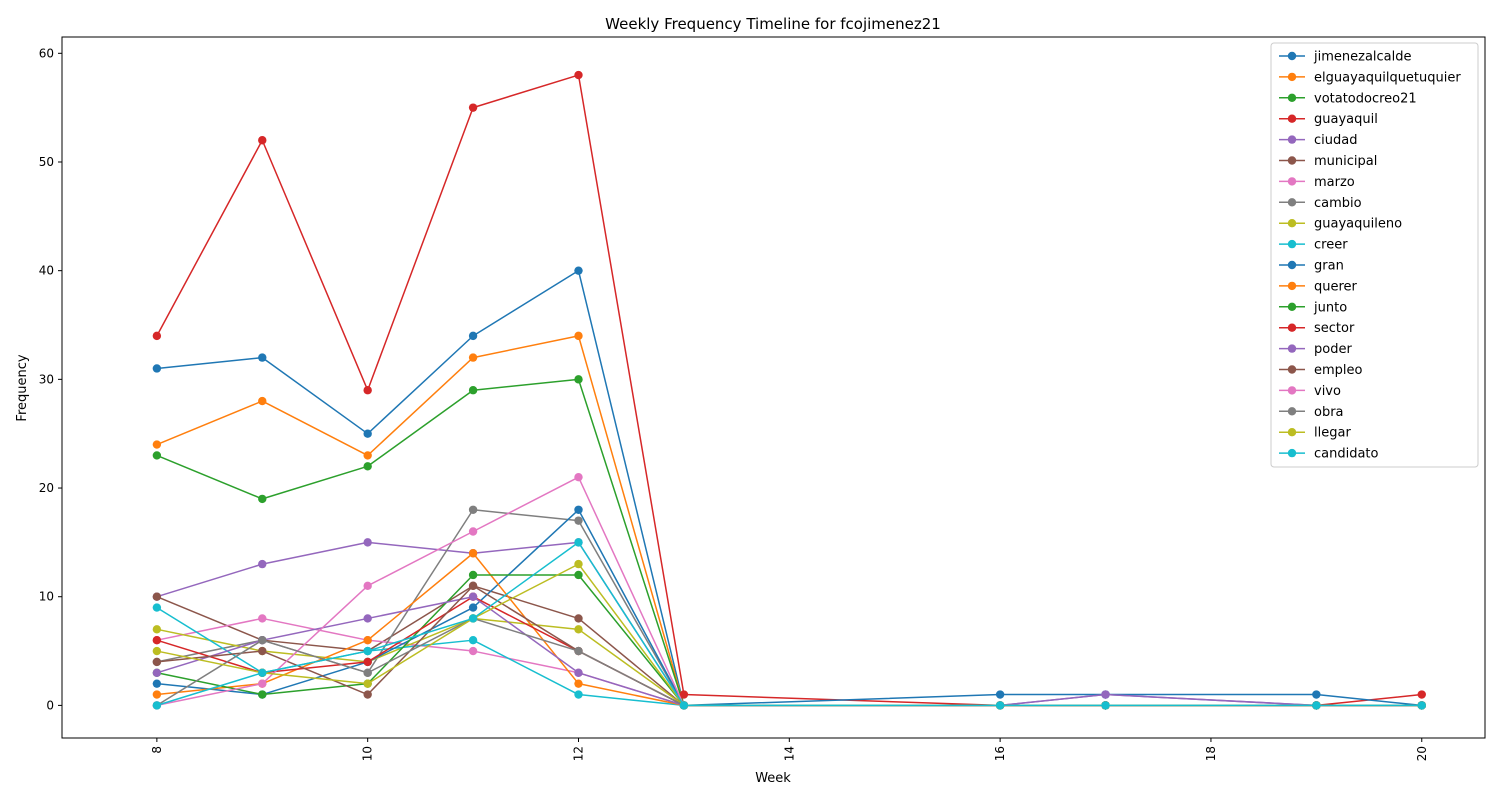  I want to click on legend-label: cambio, so click(1338, 203).